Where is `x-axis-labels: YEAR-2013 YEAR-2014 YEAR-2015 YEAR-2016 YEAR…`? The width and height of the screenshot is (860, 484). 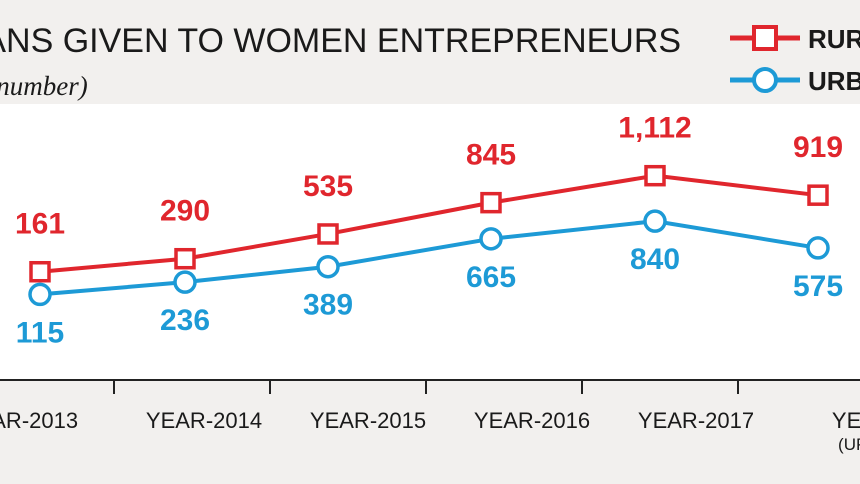 x-axis-labels: YEAR-2013 YEAR-2014 YEAR-2015 YEAR-2016 YEAR… is located at coordinates (430, 431).